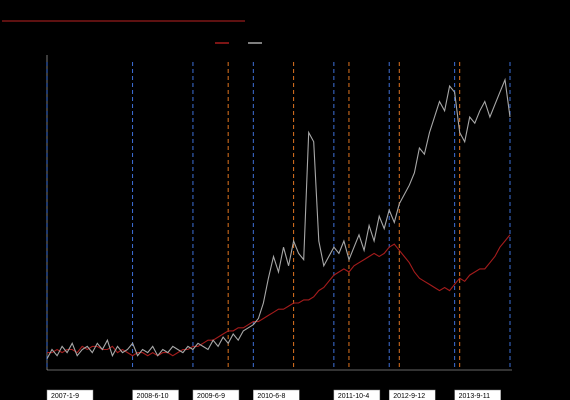  What do you see at coordinates (153, 396) in the screenshot?
I see `x-tick-label: 2008-6-10` at bounding box center [153, 396].